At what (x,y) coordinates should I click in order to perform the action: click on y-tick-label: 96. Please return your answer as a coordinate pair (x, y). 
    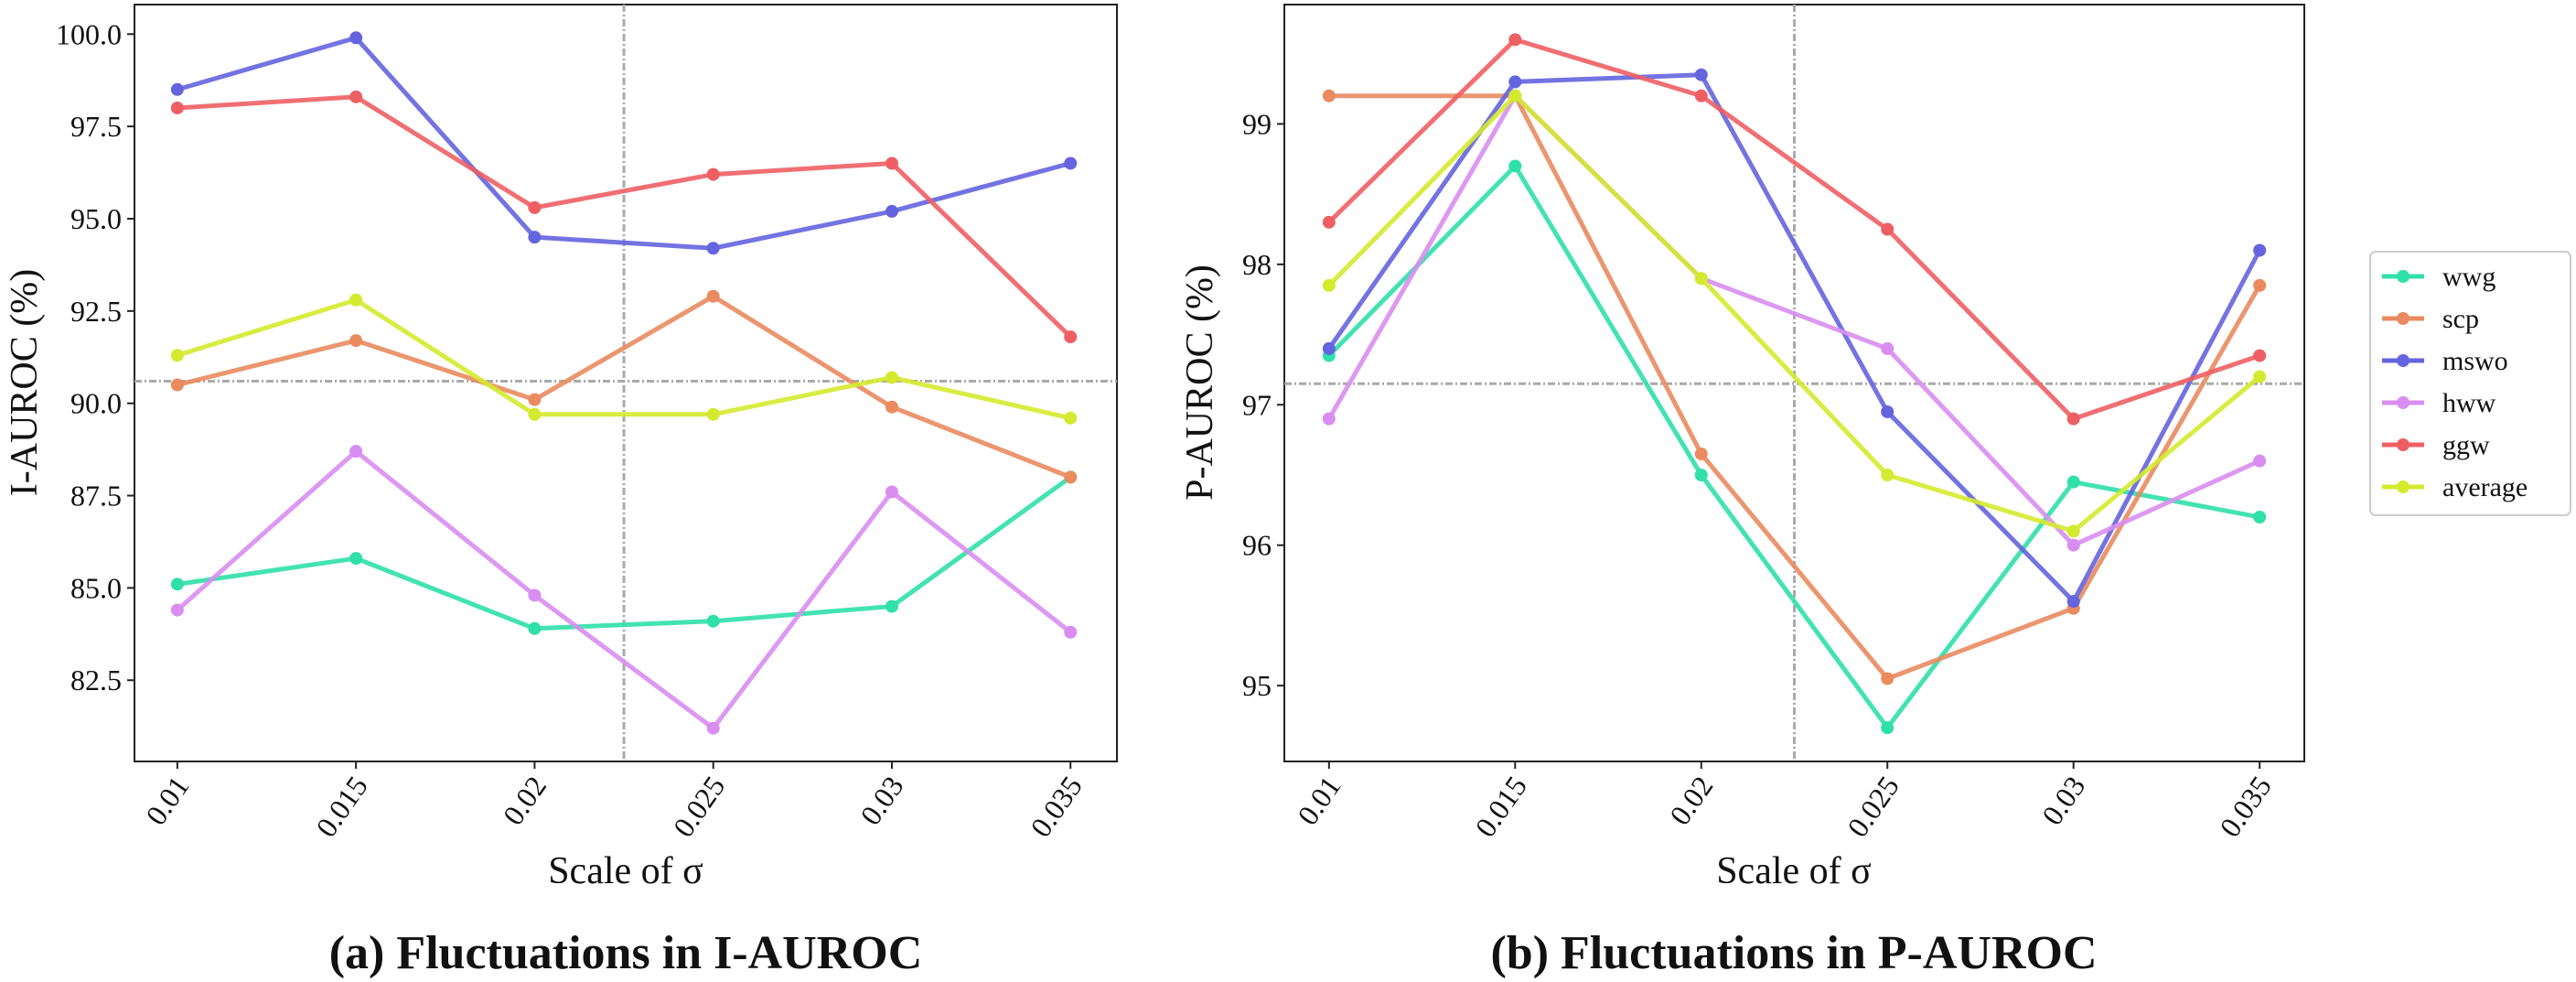
    Looking at the image, I should click on (1257, 545).